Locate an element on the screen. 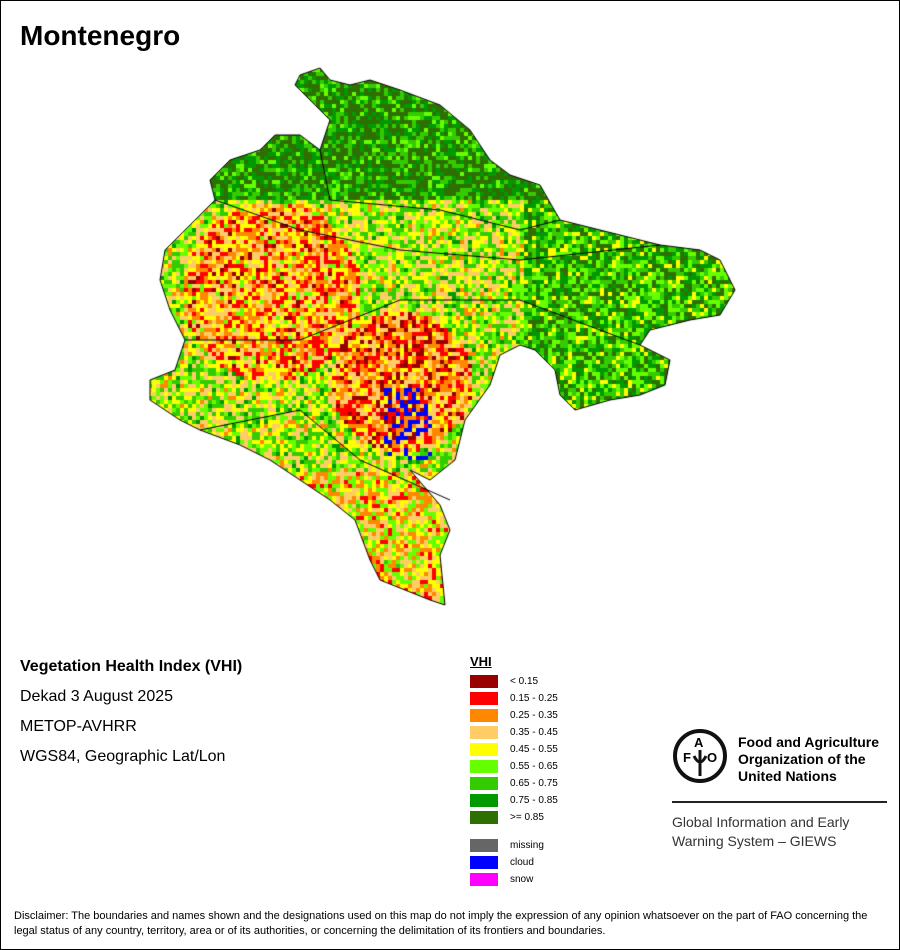  legend-item: 0.65 - 0.75 is located at coordinates (514, 783).